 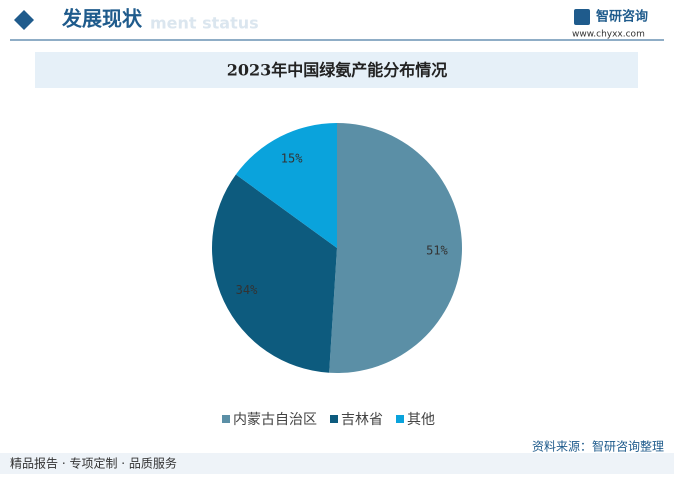 What do you see at coordinates (337, 463) in the screenshot?
I see `footer-band` at bounding box center [337, 463].